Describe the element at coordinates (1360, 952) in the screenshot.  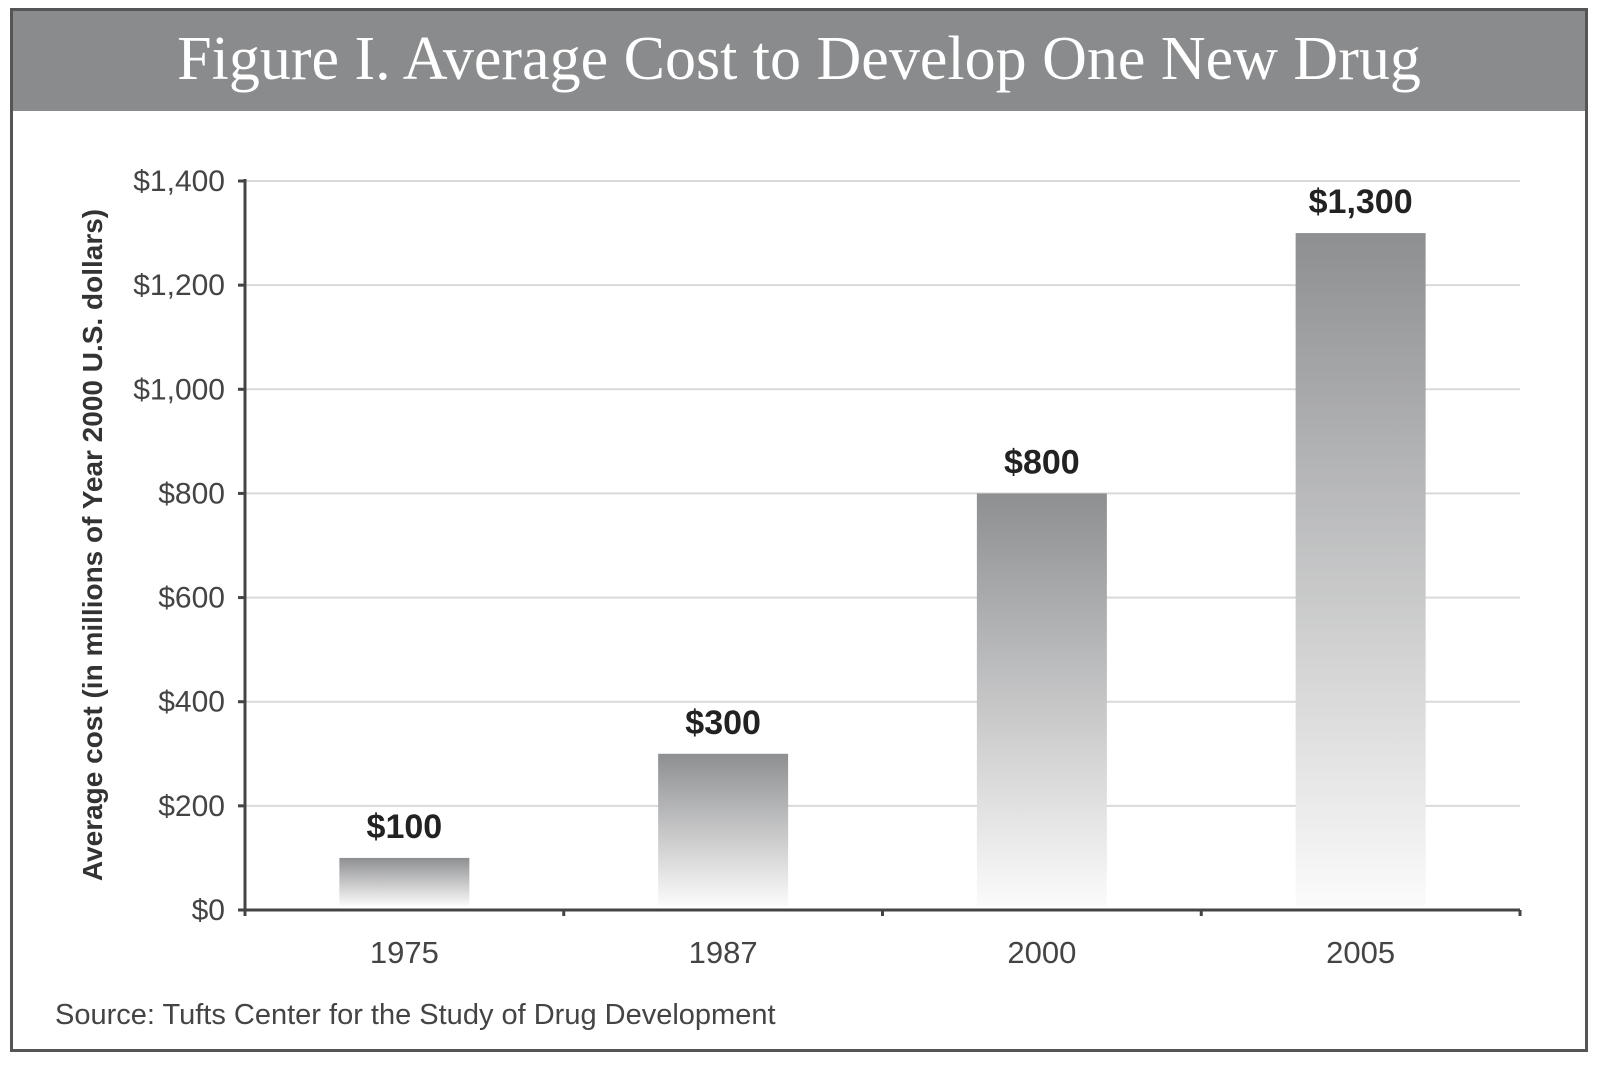
I see `x-tick-label: 2005` at that location.